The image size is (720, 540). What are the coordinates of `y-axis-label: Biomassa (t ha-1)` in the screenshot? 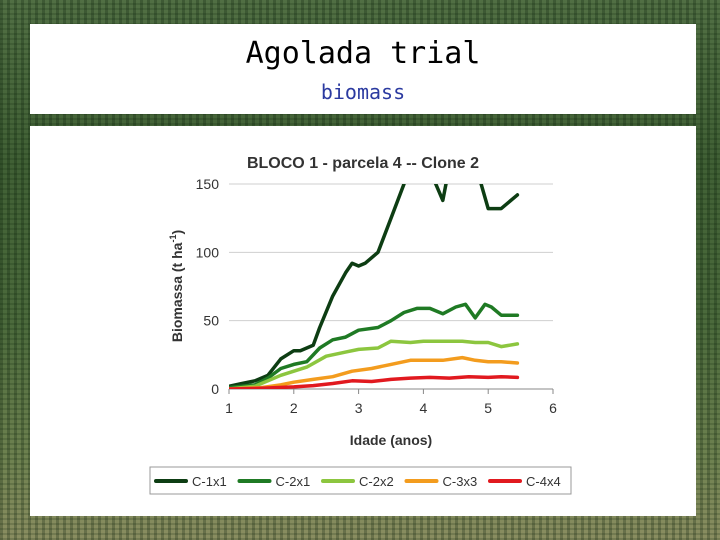 It's located at (176, 286).